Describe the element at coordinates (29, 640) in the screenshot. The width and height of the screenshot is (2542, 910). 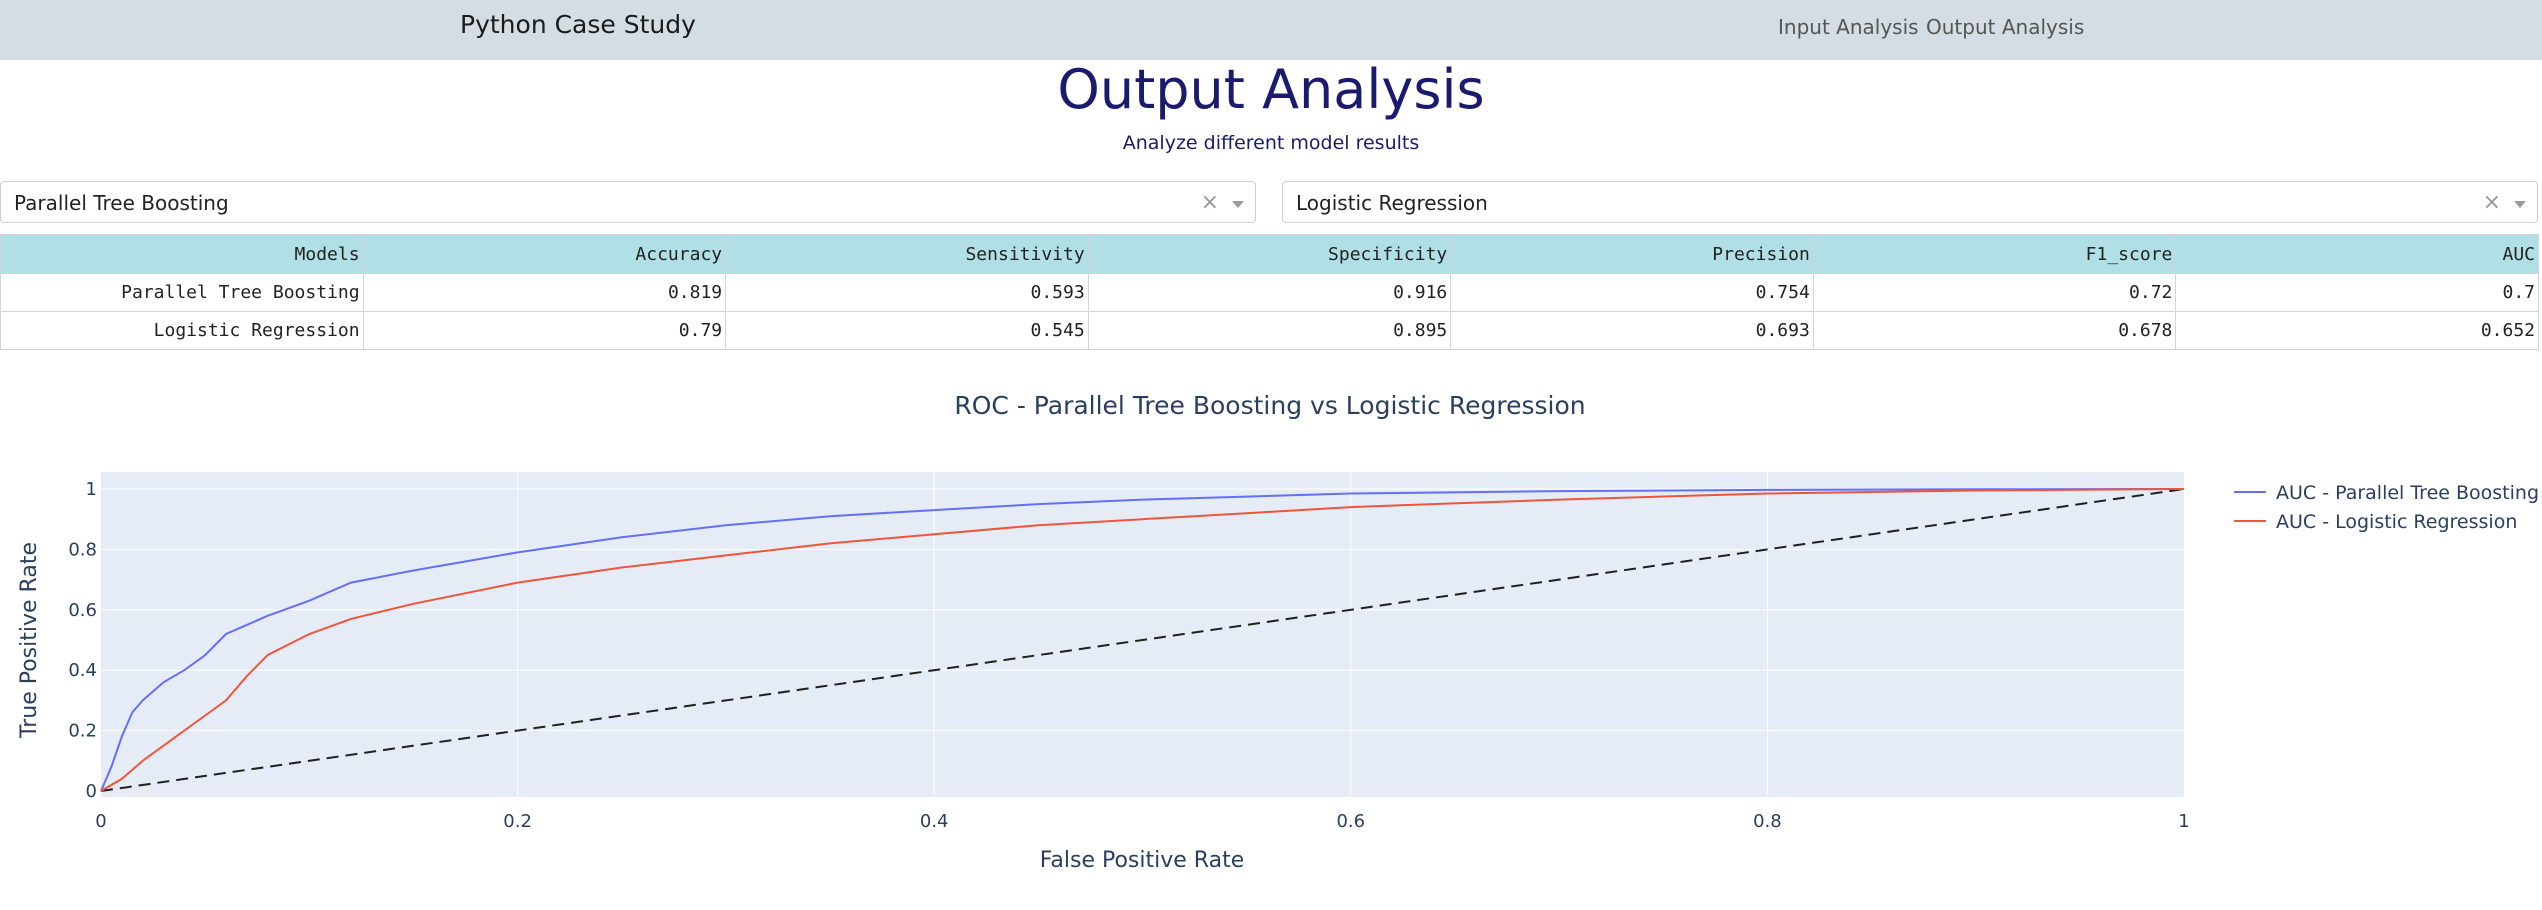
I see `y-axis-label: True Positive Rate` at that location.